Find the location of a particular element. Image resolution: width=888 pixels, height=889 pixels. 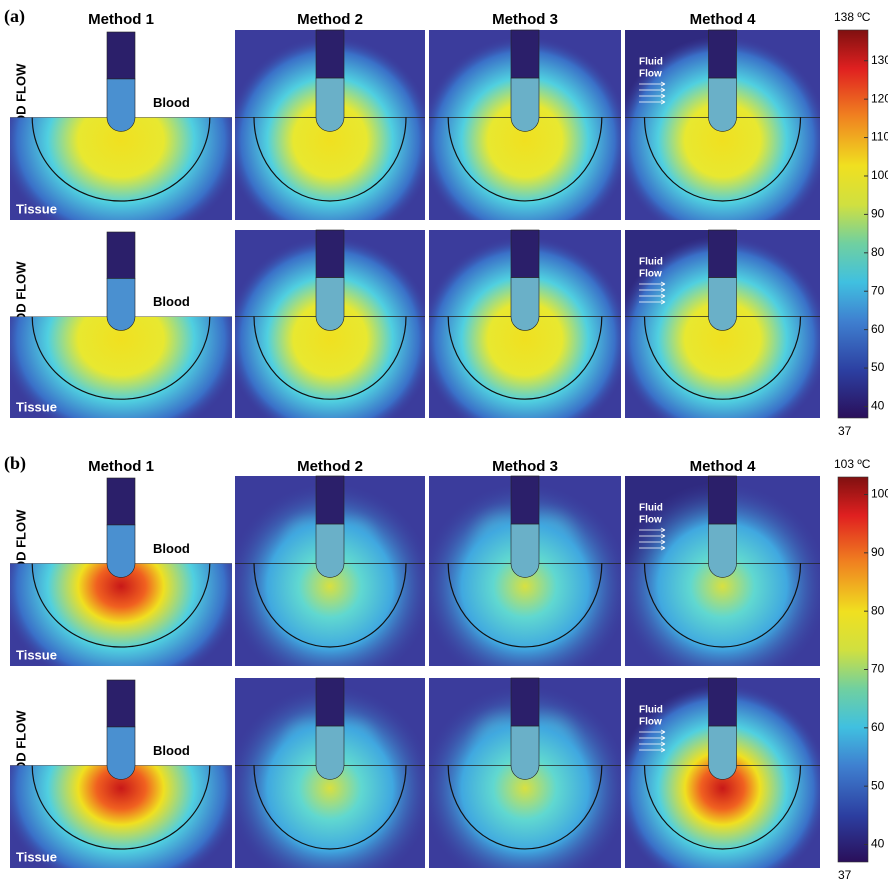

tissue-label: Tissue is located at coordinates (36, 654).